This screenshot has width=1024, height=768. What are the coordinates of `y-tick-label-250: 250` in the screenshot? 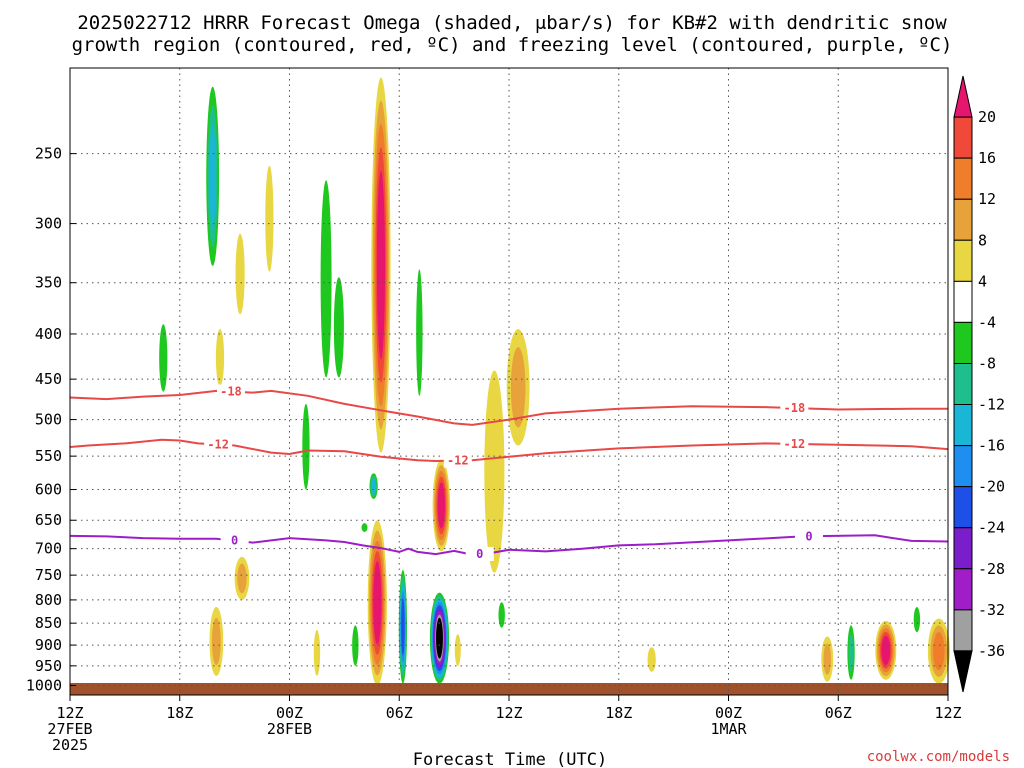 It's located at (48, 154).